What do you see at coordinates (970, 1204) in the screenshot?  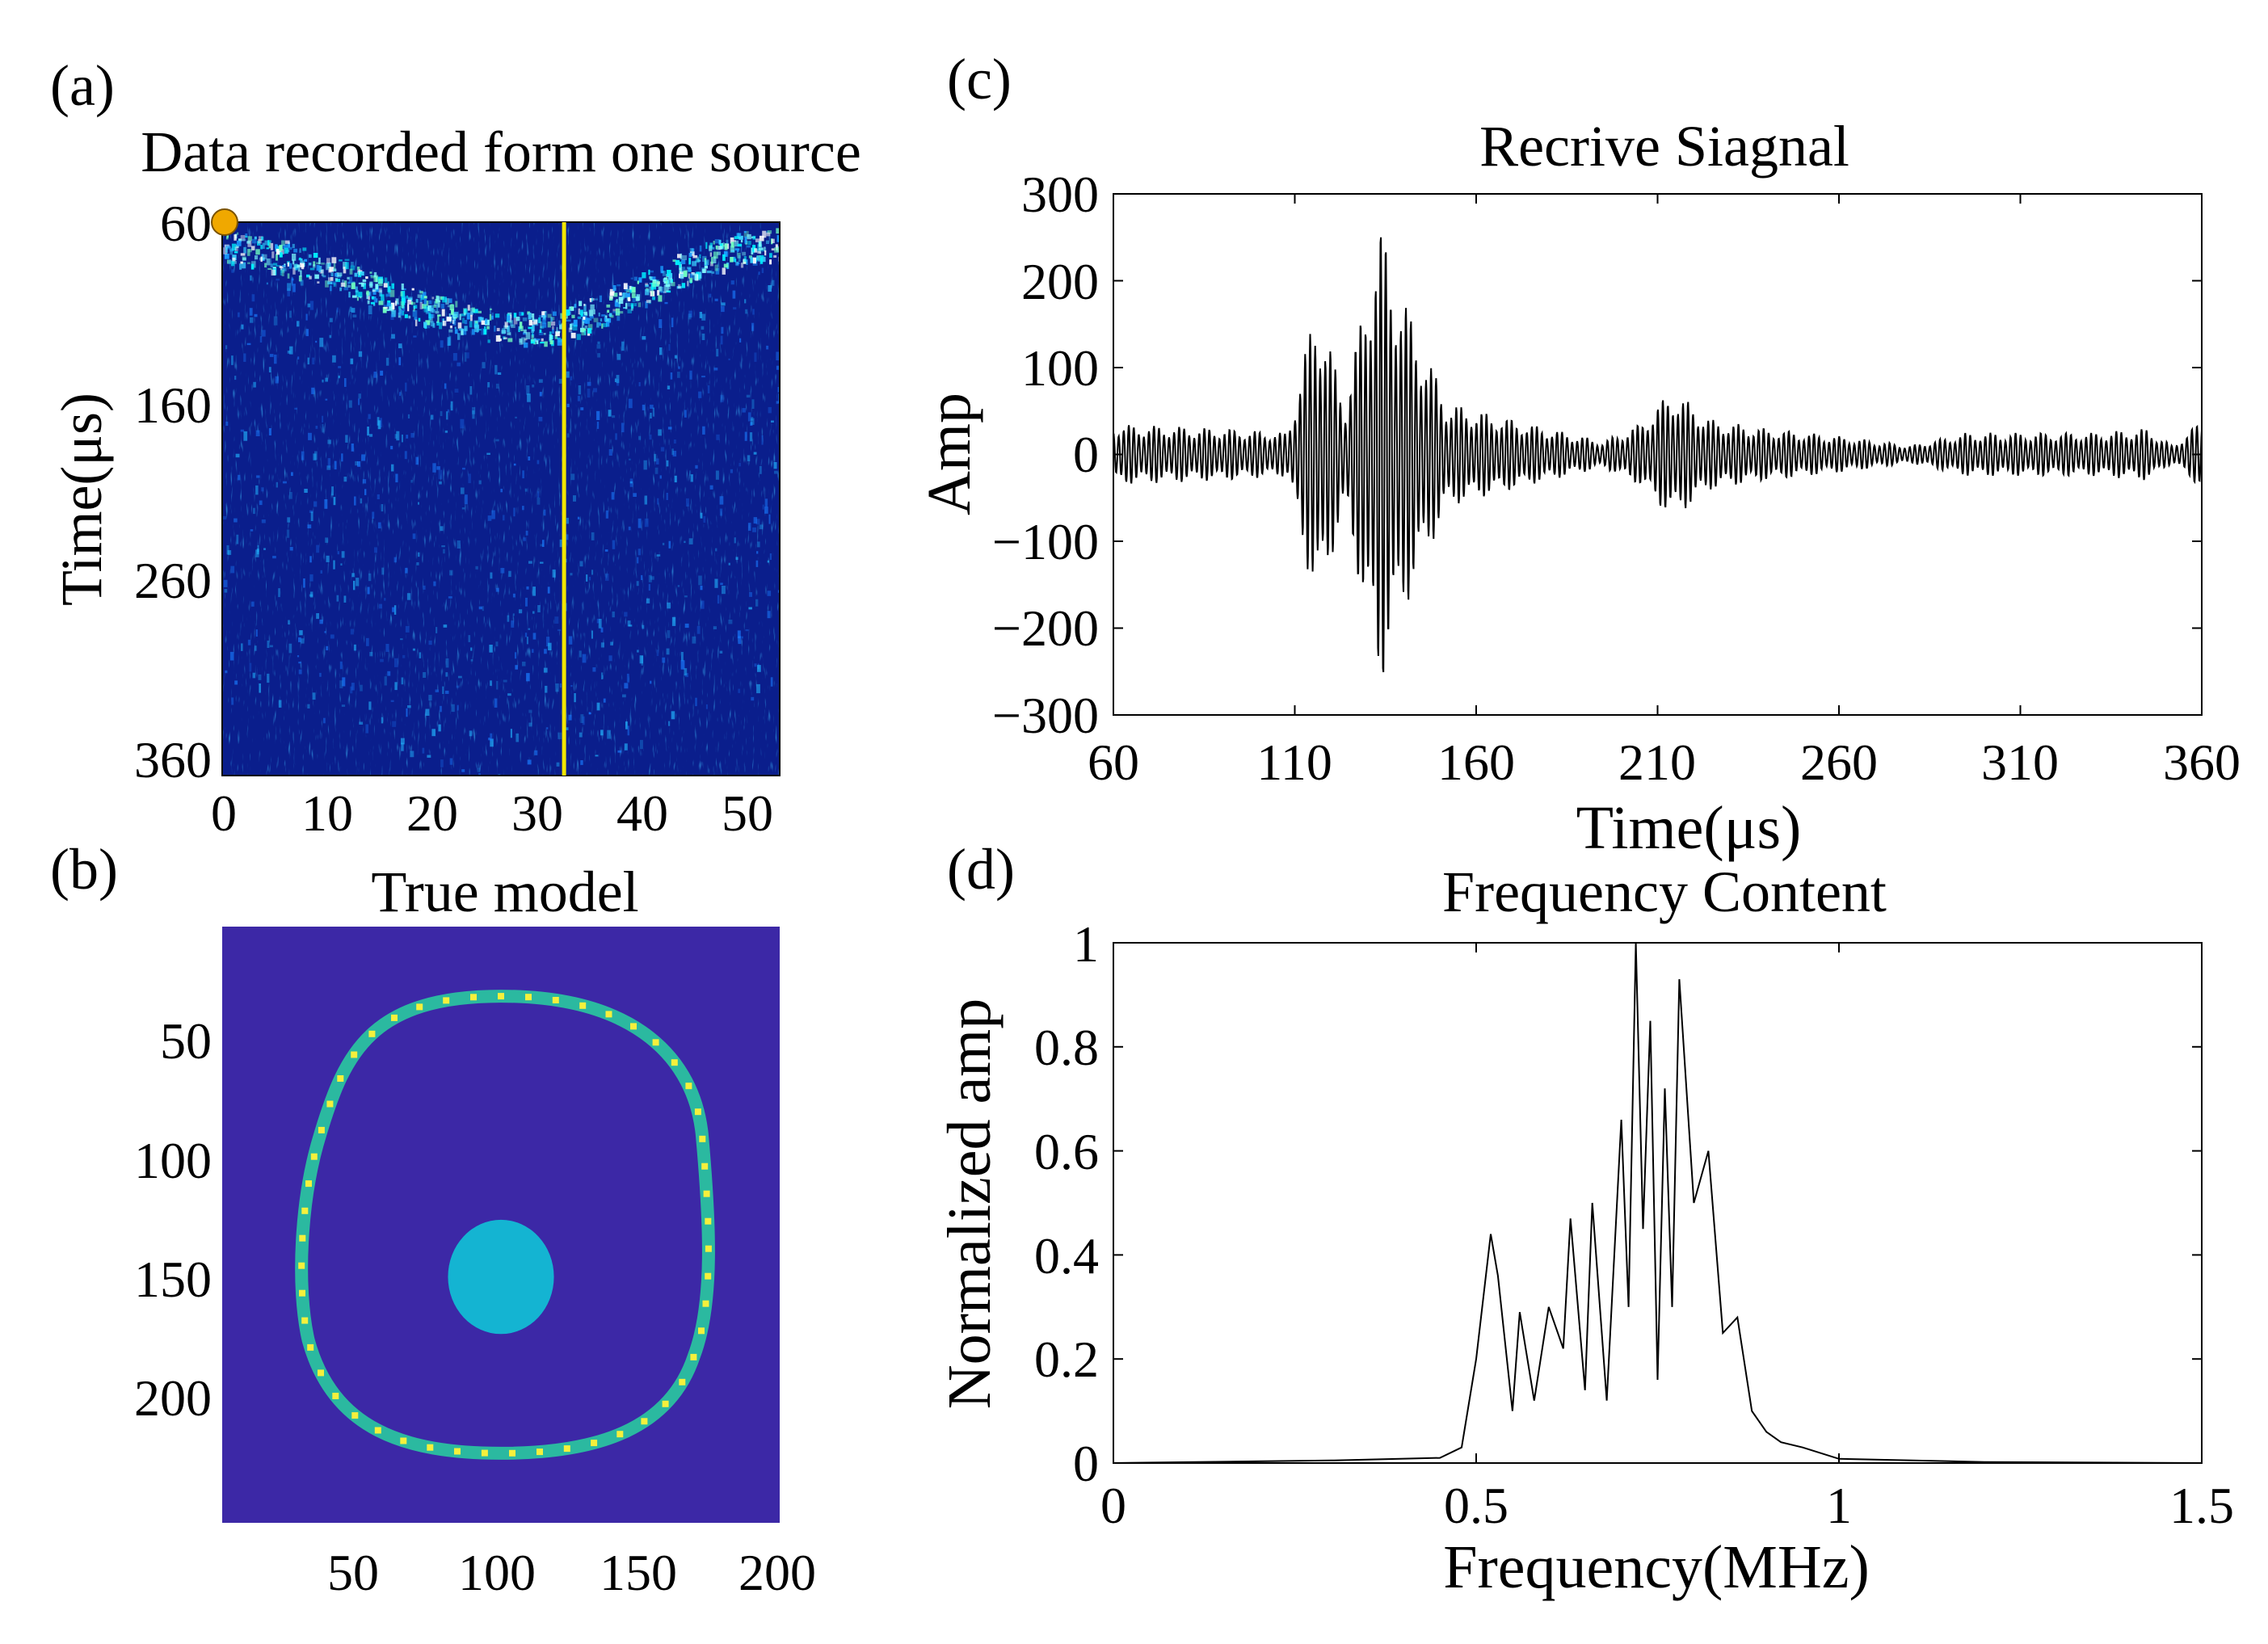 I see `panel-d-ylabel: Normalized amp` at bounding box center [970, 1204].